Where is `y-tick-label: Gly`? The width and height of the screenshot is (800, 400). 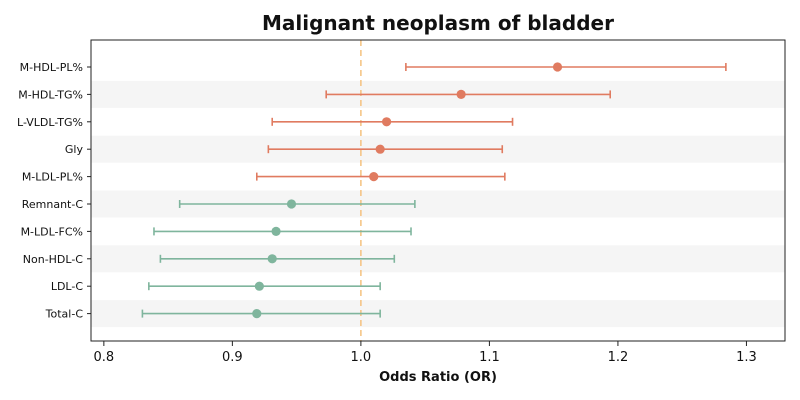
y-tick-label: Gly is located at coordinates (74, 149).